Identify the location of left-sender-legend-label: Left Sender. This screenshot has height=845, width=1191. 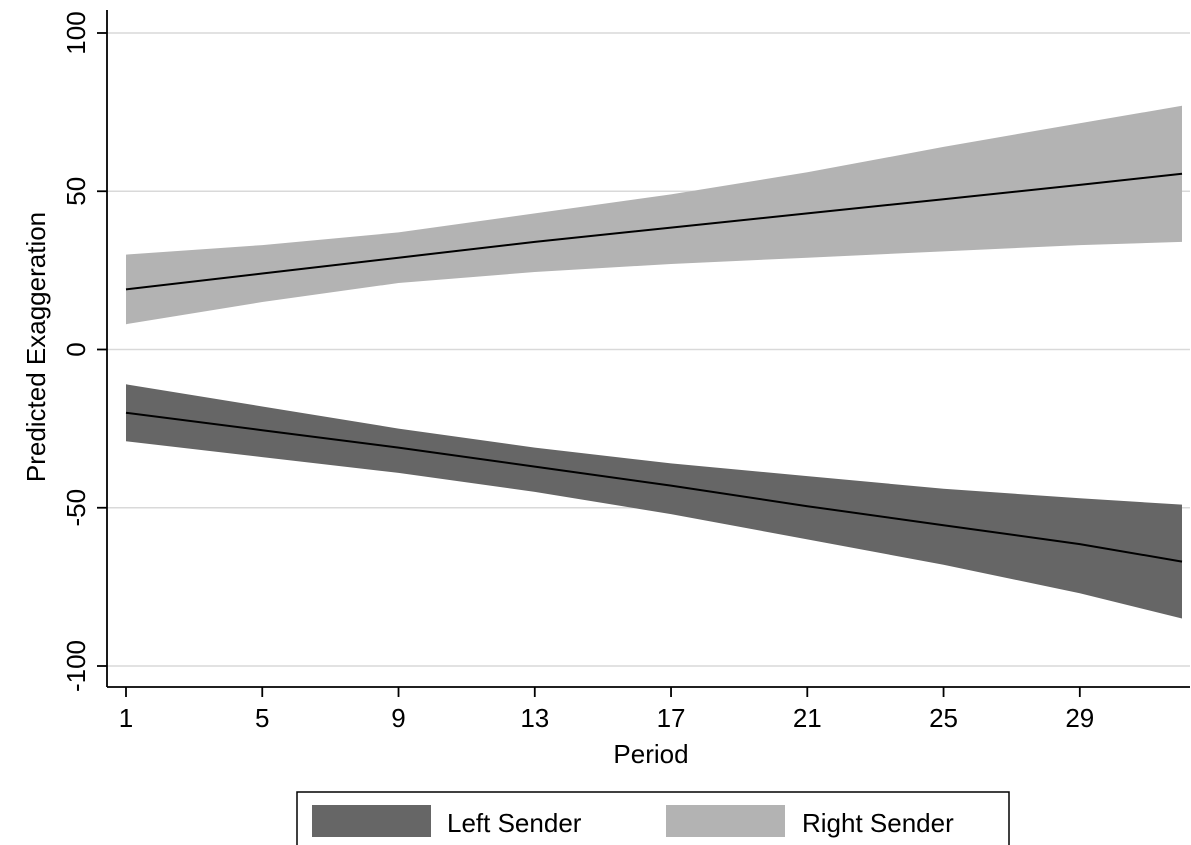
(514, 823).